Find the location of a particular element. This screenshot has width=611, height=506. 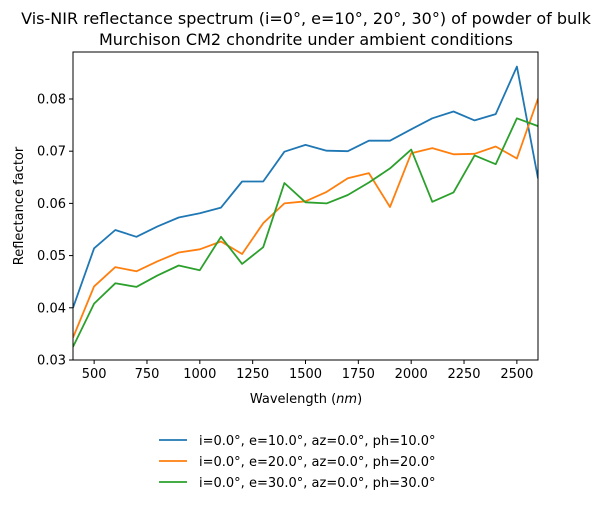

x-tick-label: 1750 is located at coordinates (358, 374).